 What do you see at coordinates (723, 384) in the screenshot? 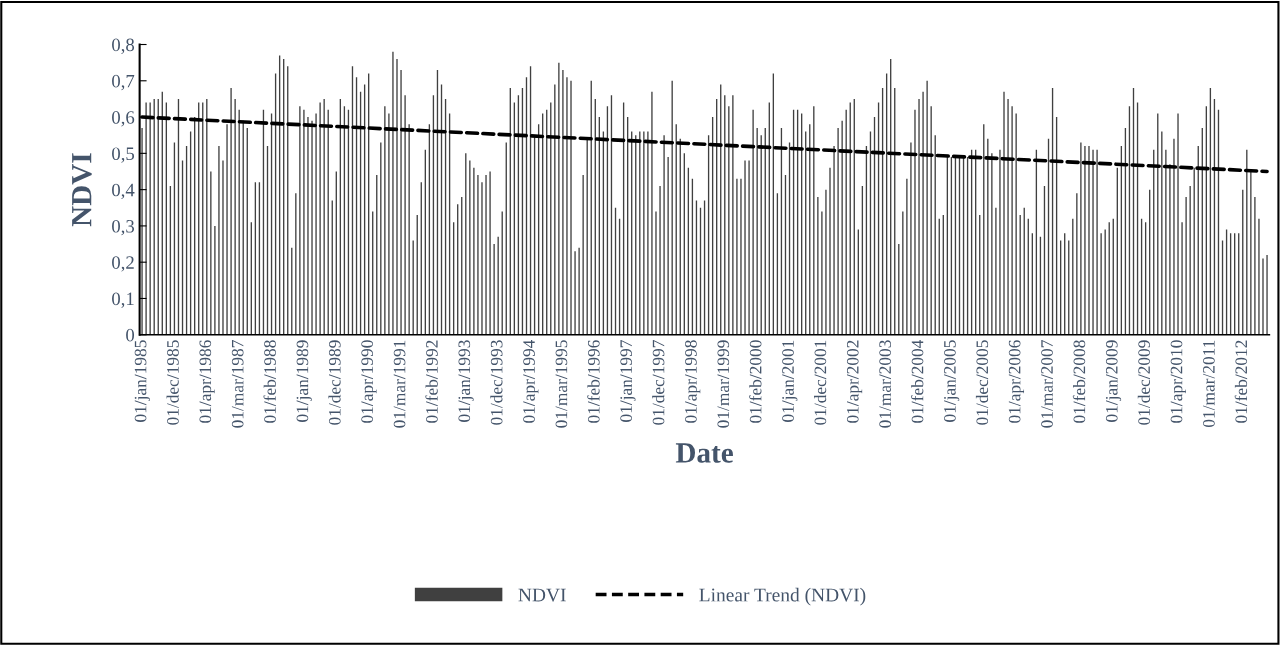
I see `x-tick-label: 01/mar/1999` at bounding box center [723, 384].